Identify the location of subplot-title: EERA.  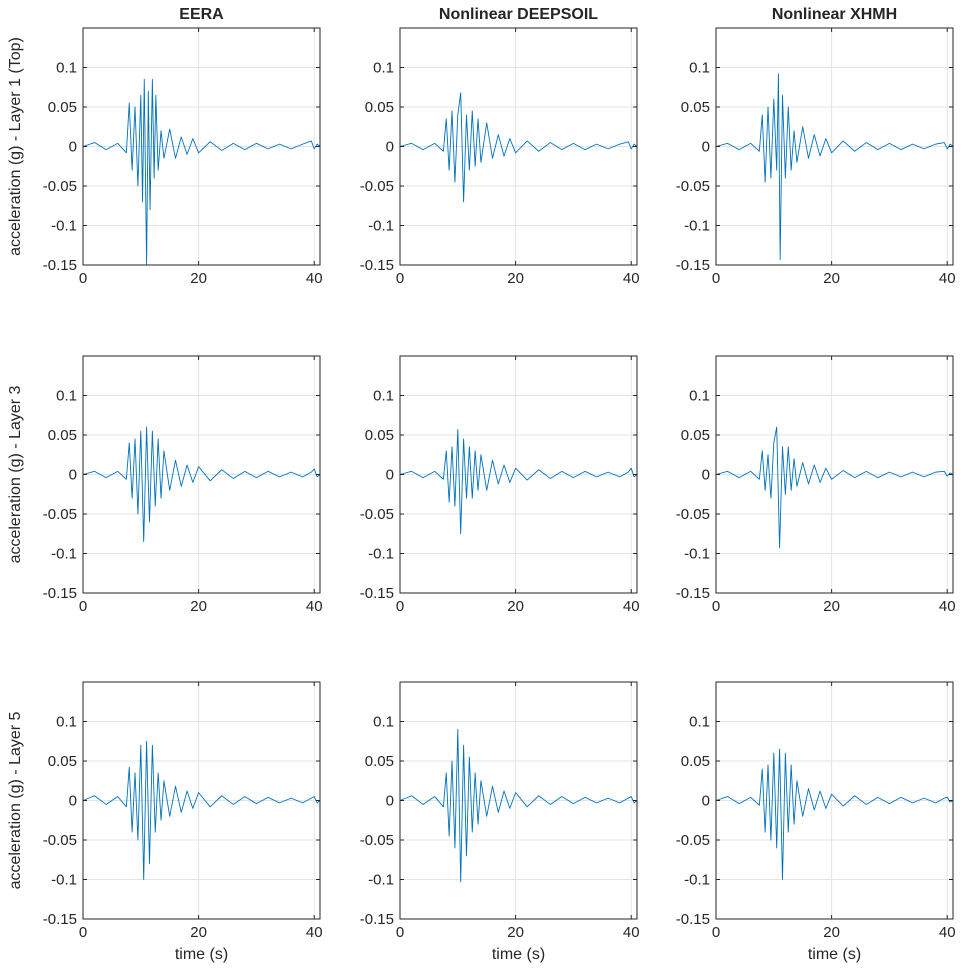
(201, 14).